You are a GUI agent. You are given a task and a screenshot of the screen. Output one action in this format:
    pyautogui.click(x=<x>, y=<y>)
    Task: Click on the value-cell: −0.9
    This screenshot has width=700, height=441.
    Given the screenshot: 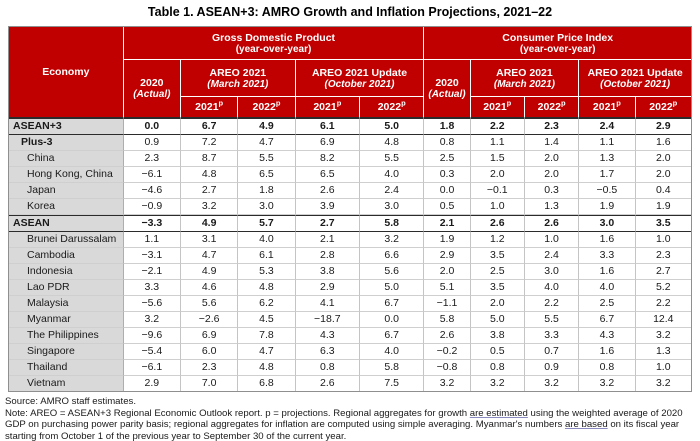 What is the action you would take?
    pyautogui.click(x=152, y=207)
    